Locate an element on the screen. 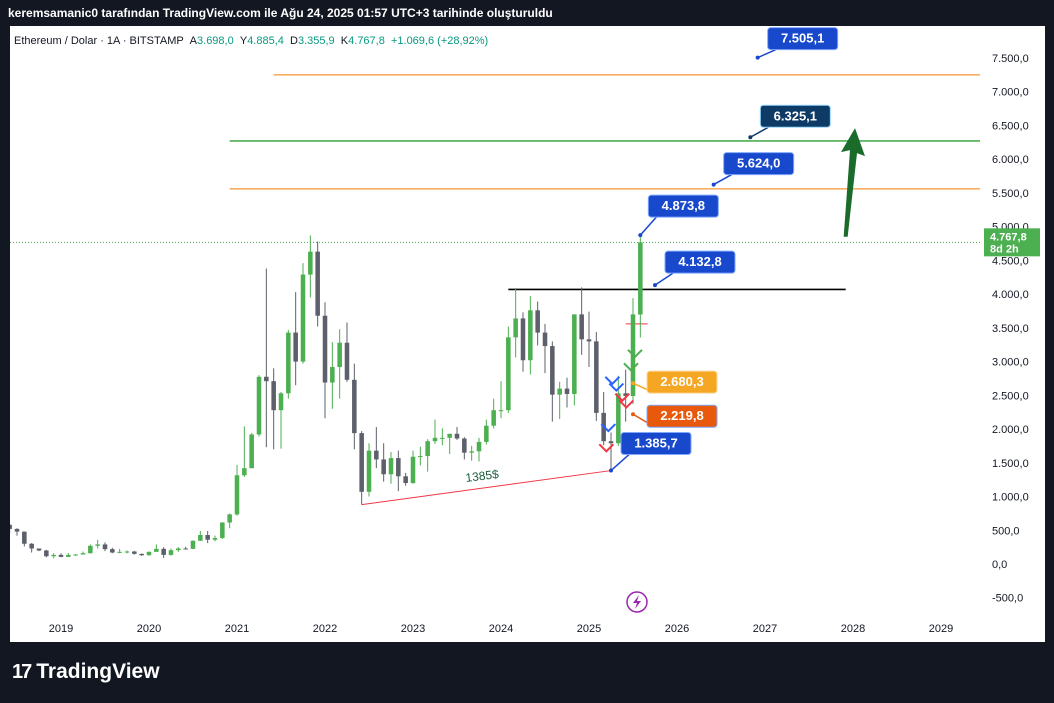 The width and height of the screenshot is (1054, 703). high-label: Y is located at coordinates (243, 41).